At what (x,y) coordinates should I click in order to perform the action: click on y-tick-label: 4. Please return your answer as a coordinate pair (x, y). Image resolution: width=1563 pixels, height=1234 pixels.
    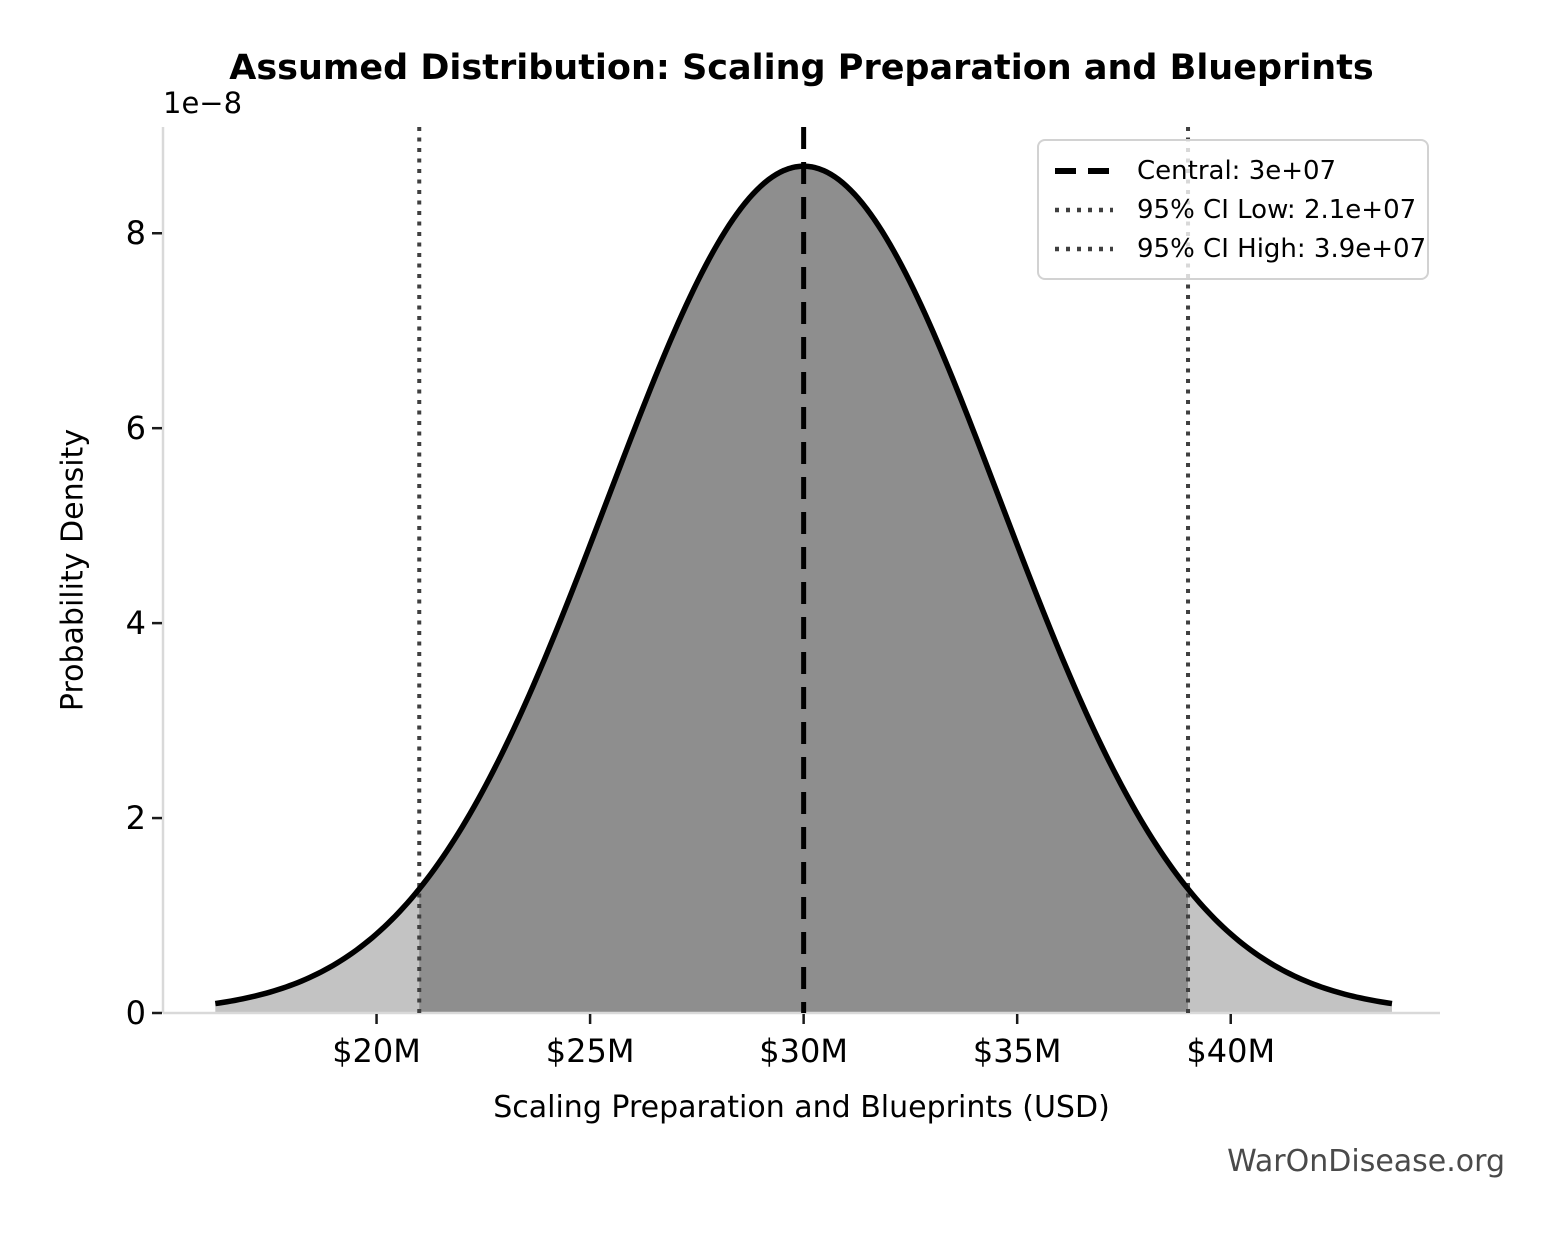
    Looking at the image, I should click on (135, 623).